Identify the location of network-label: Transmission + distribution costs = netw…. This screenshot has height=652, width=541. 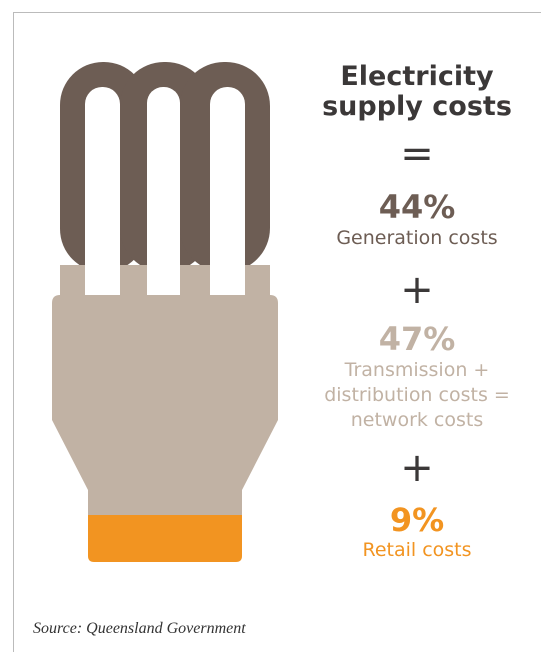
(417, 395).